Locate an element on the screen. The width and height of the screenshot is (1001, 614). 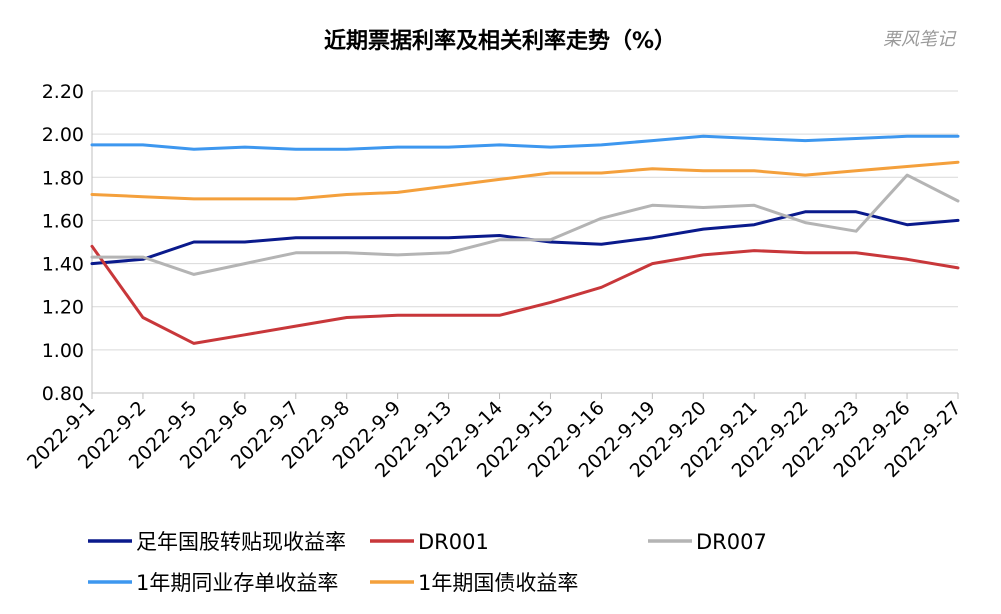
legend: 足年国股转贴现收益率 DR001 DR007 1年期同业存单收益率 1年期国债收益率 is located at coordinates (427, 562).